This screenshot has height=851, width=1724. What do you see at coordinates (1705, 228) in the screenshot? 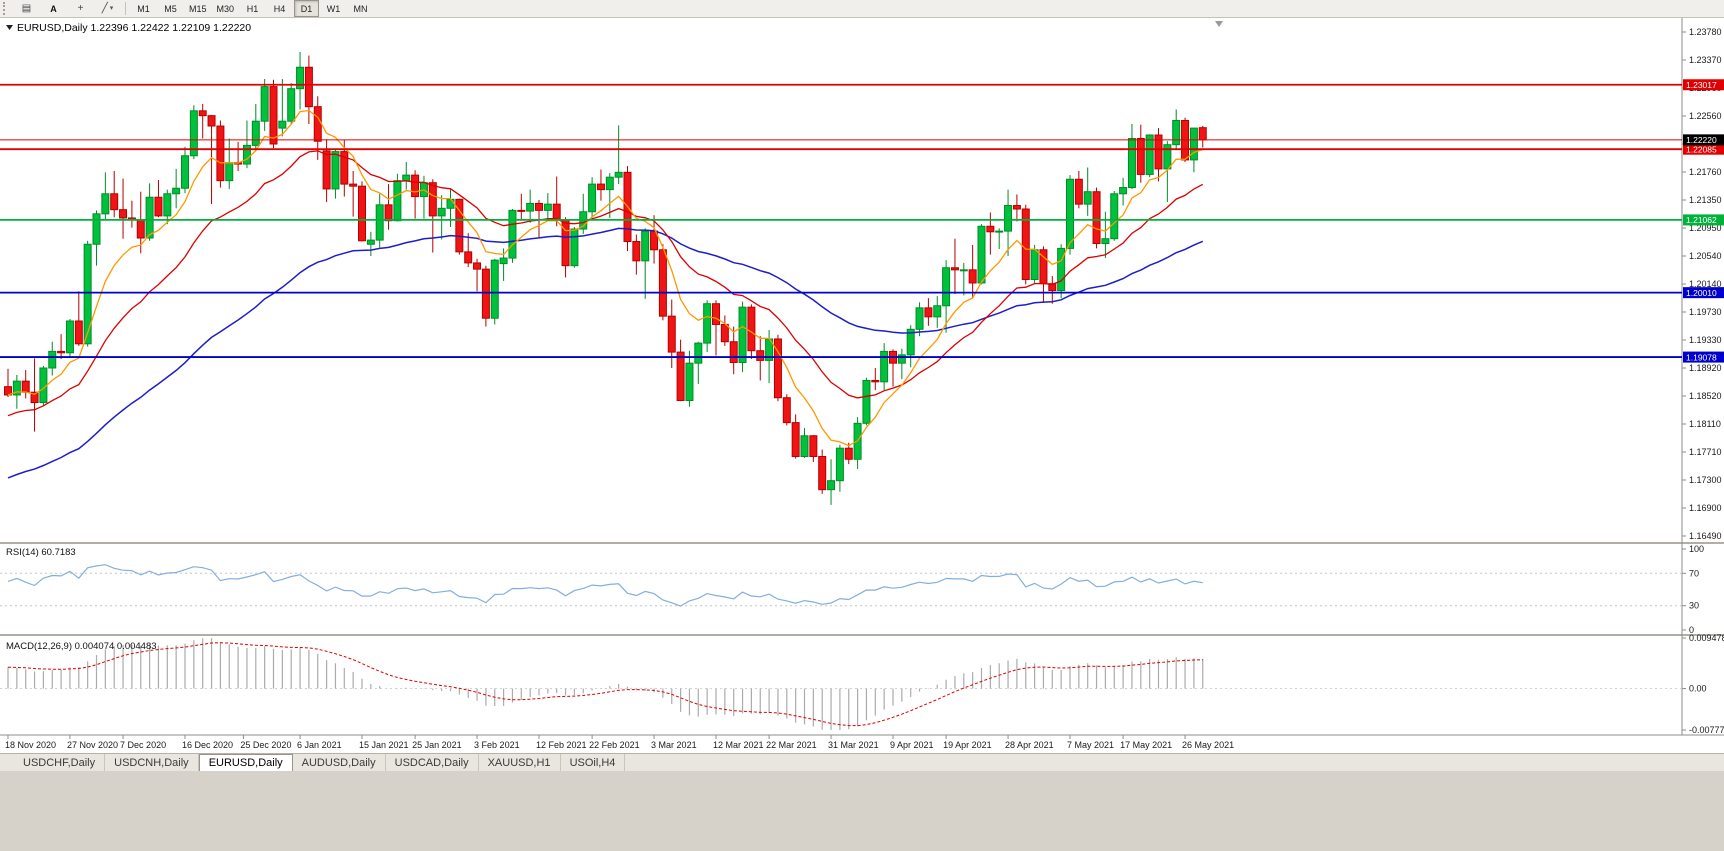
I see `svg-text: 1.20950` at bounding box center [1705, 228].